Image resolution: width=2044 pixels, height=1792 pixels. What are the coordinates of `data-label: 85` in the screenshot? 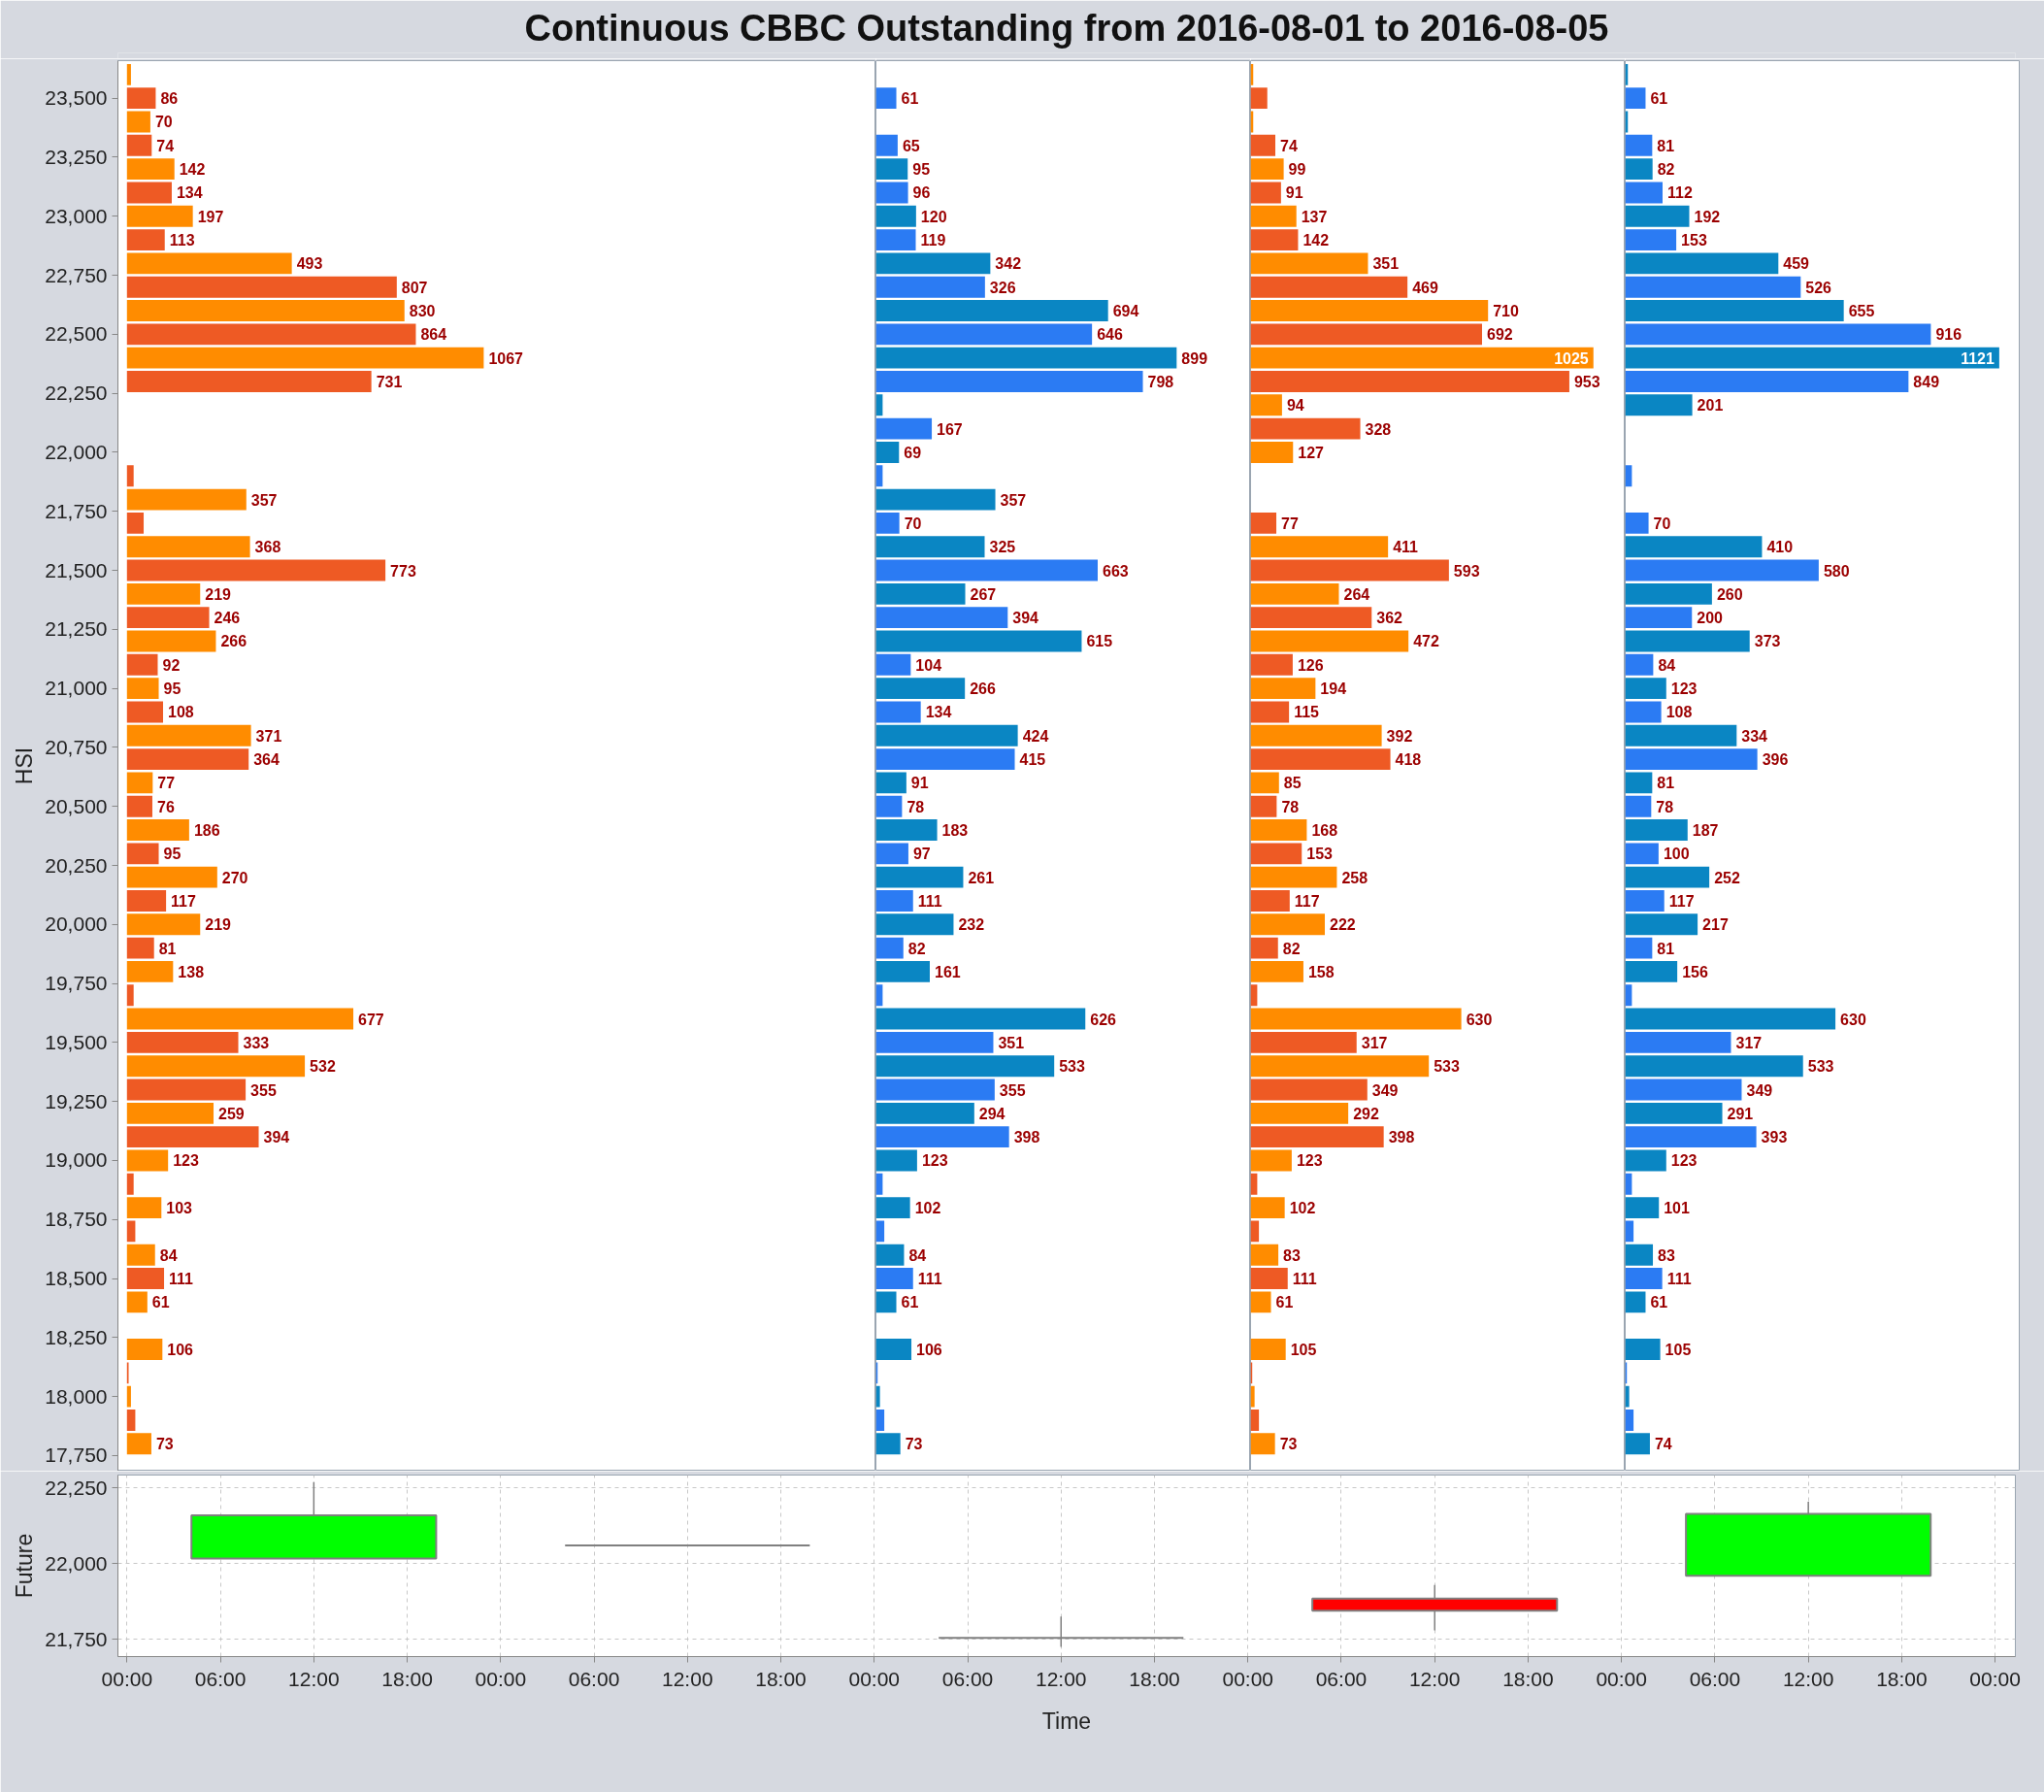 It's located at (1292, 784).